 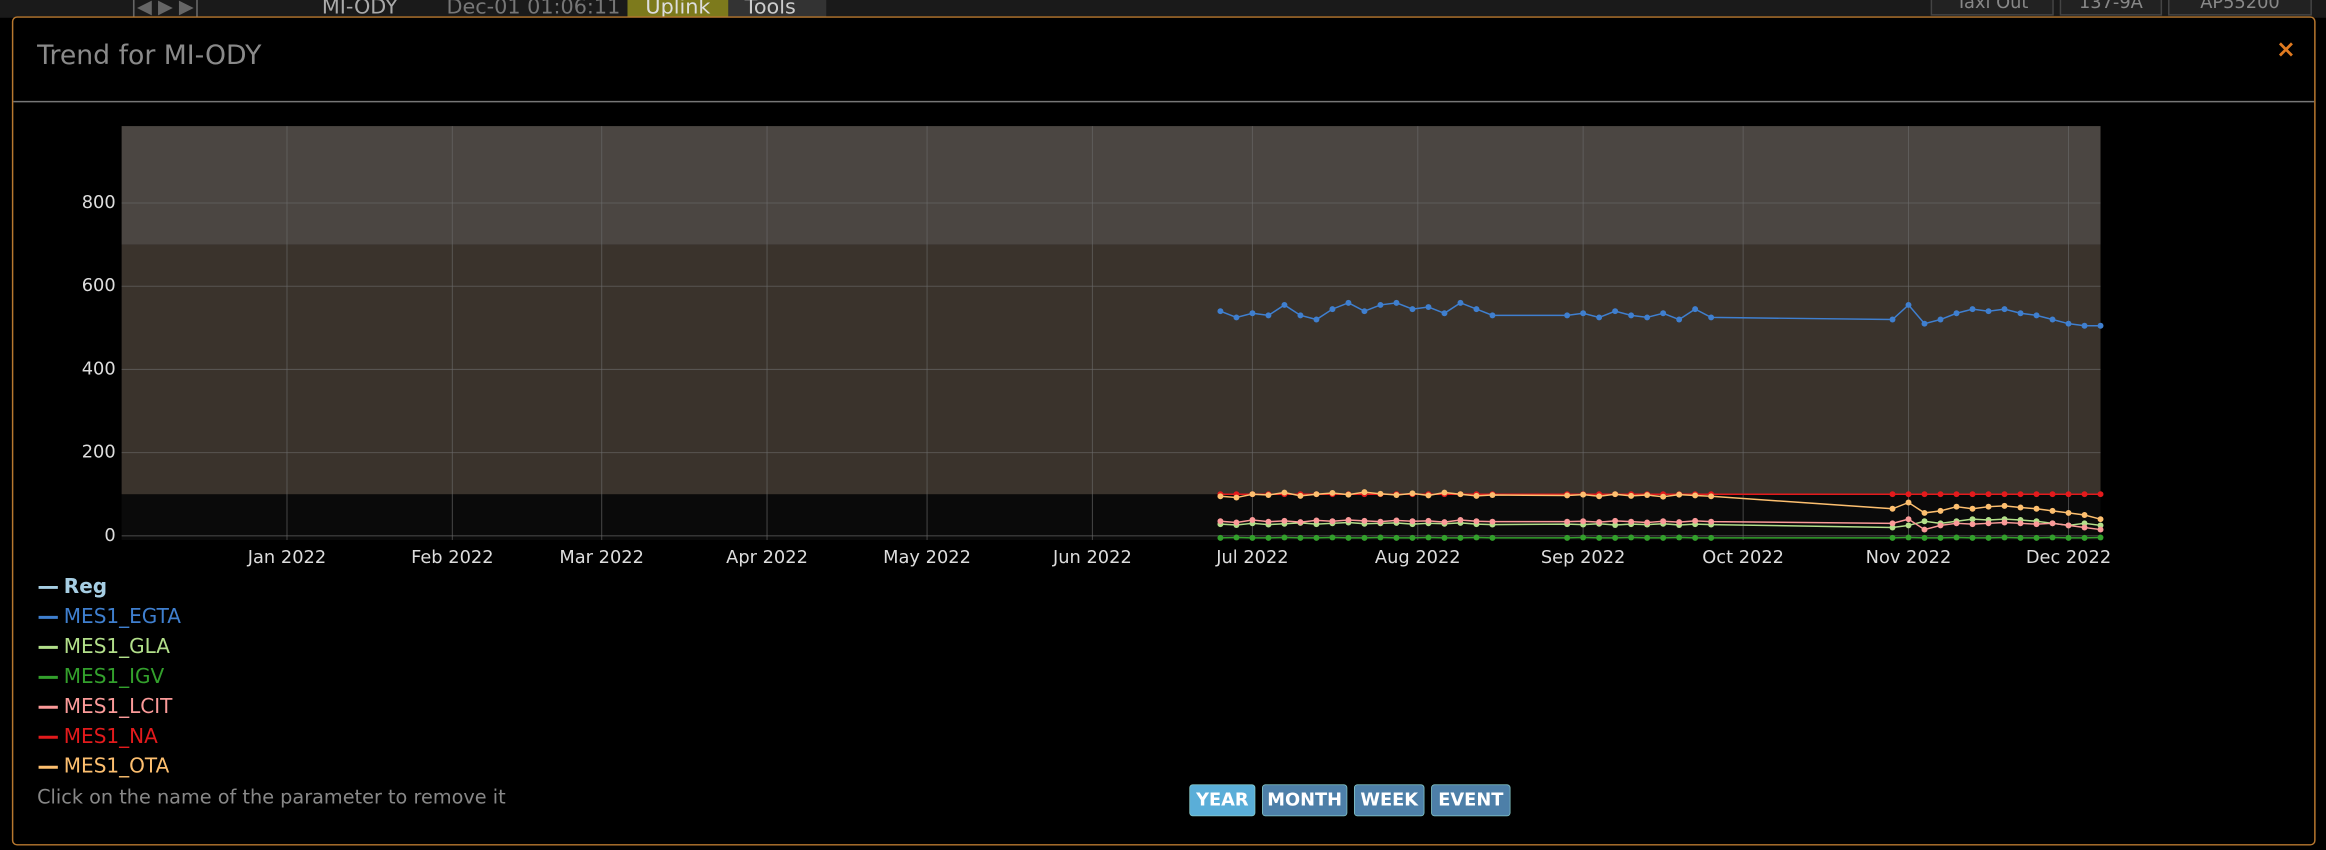 I want to click on range-button-label: YEAR, so click(x=1222, y=799).